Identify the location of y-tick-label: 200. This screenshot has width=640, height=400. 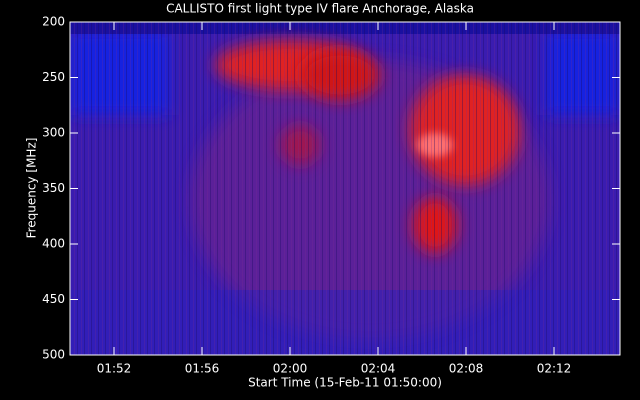
(53, 22).